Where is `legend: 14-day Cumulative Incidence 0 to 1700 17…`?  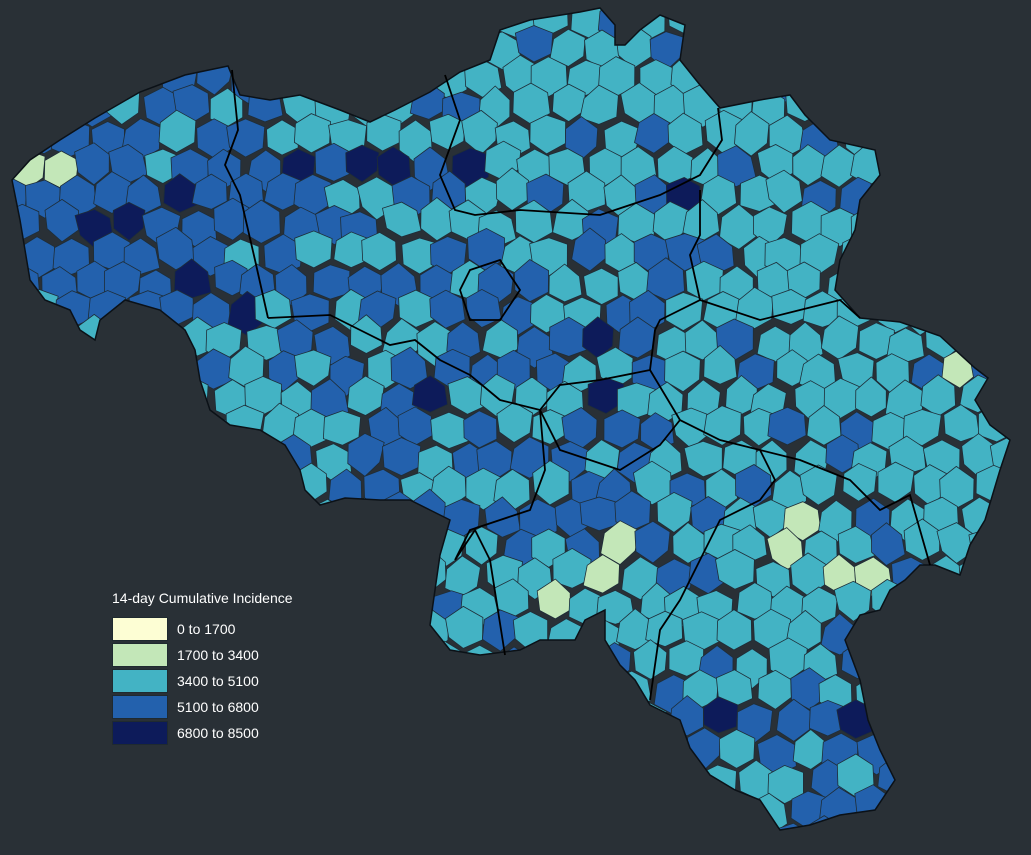
legend: 14-day Cumulative Incidence 0 to 1700 17… is located at coordinates (202, 668).